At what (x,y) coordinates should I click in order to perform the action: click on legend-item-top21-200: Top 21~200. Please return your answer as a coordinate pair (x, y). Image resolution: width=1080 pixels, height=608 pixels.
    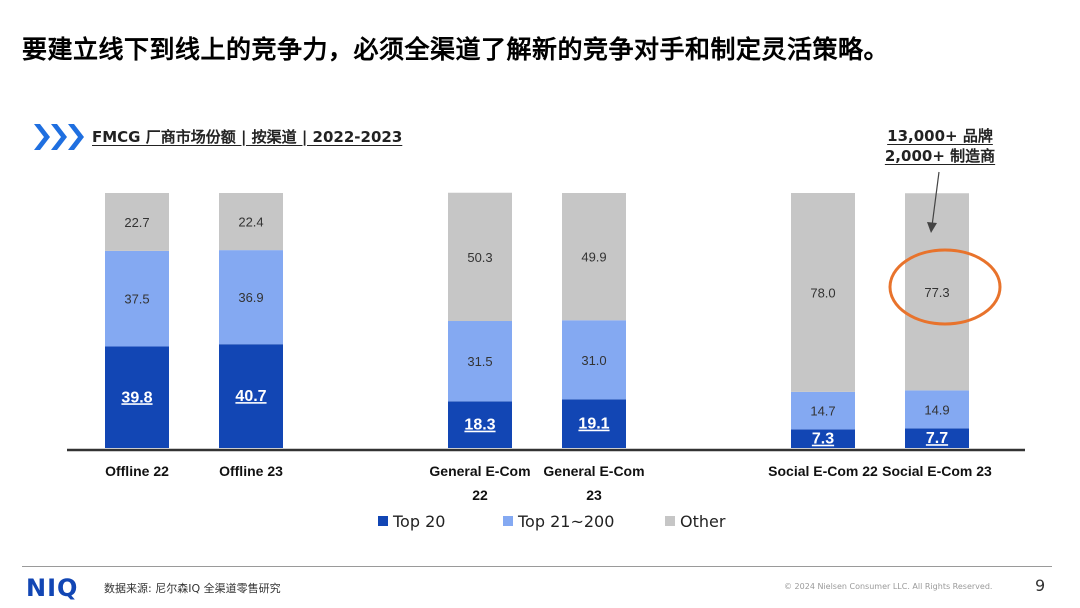
    Looking at the image, I should click on (558, 521).